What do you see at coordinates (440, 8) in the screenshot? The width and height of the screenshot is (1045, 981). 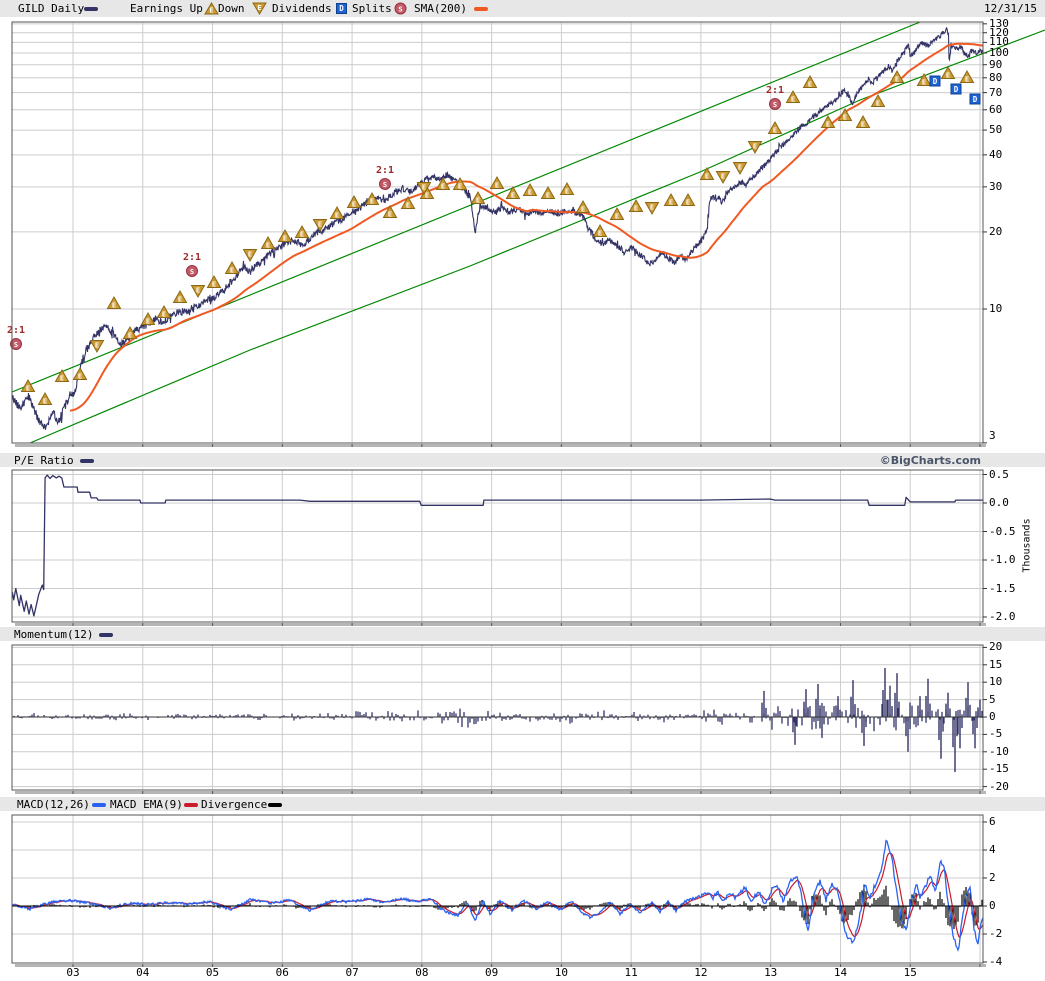 I see `legend-sma-label: SMA(200)` at bounding box center [440, 8].